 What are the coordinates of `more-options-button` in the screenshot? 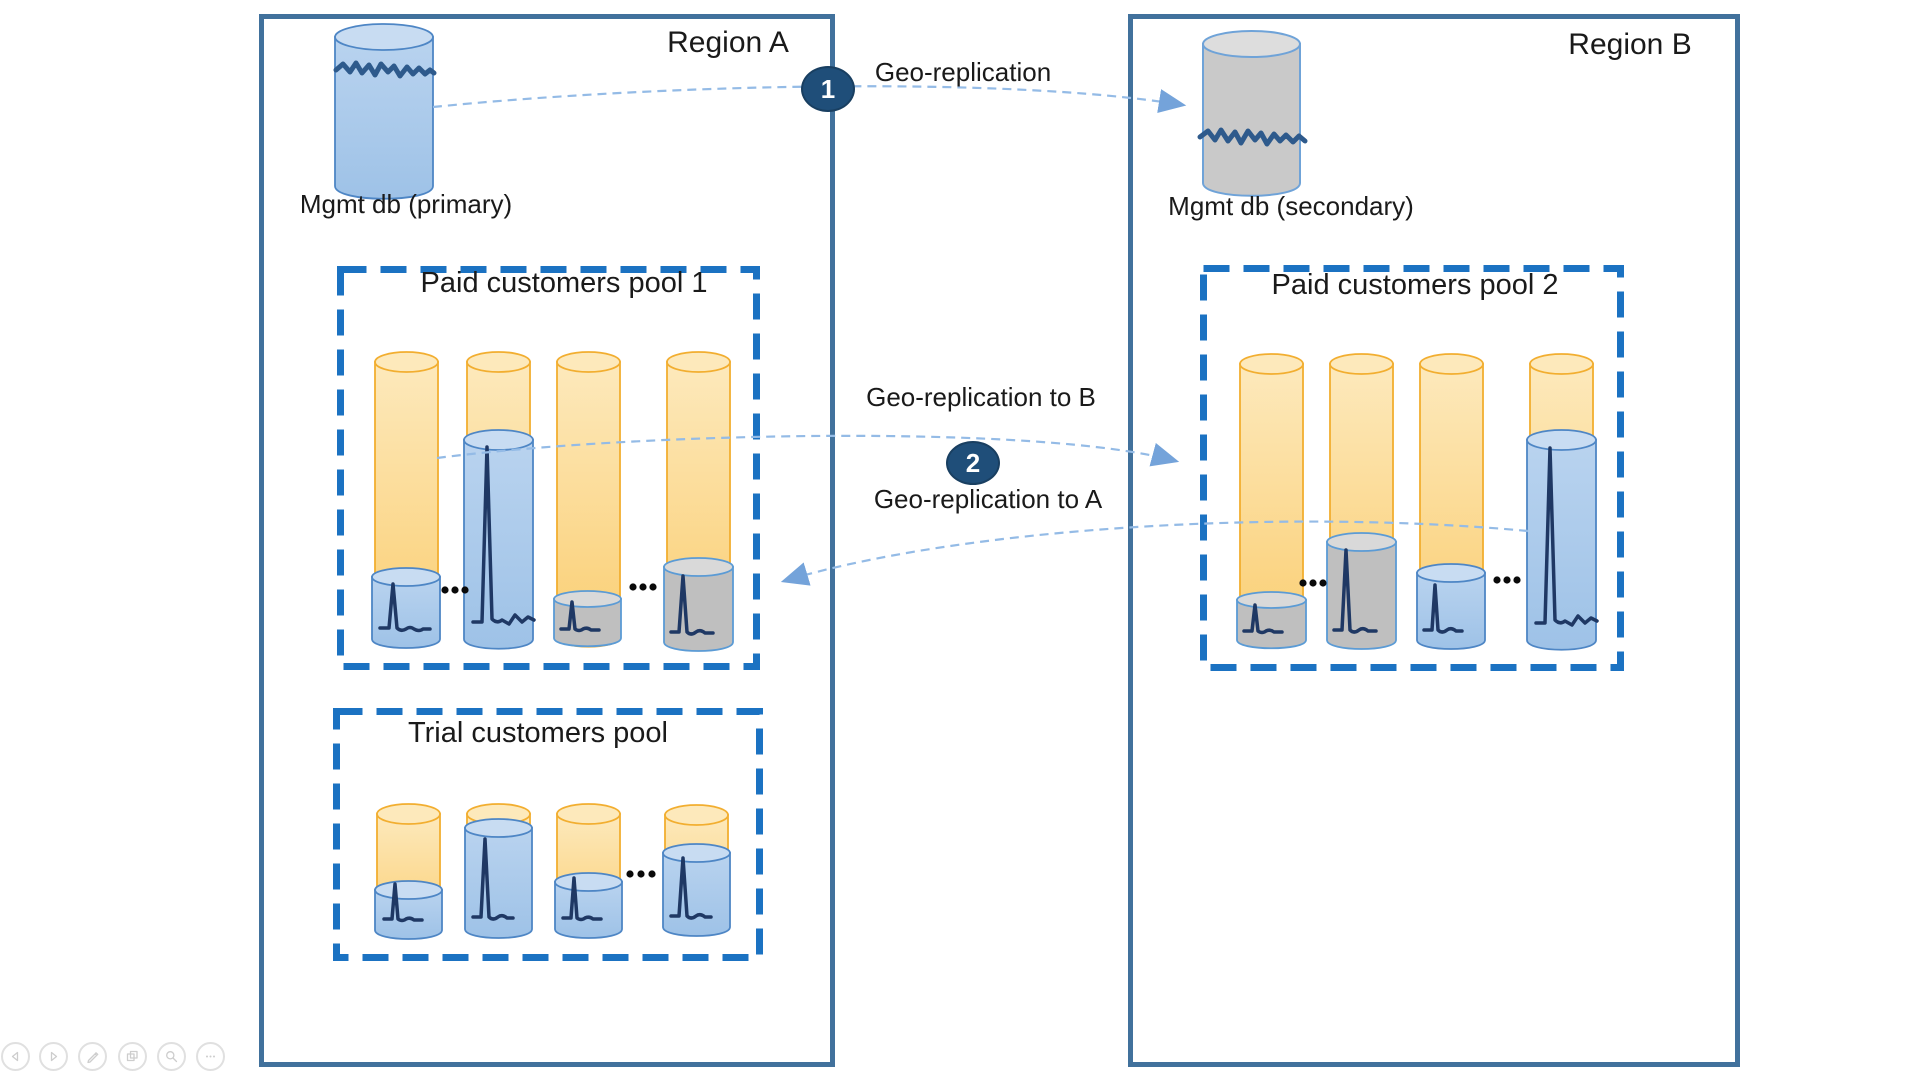 It's located at (210, 1056).